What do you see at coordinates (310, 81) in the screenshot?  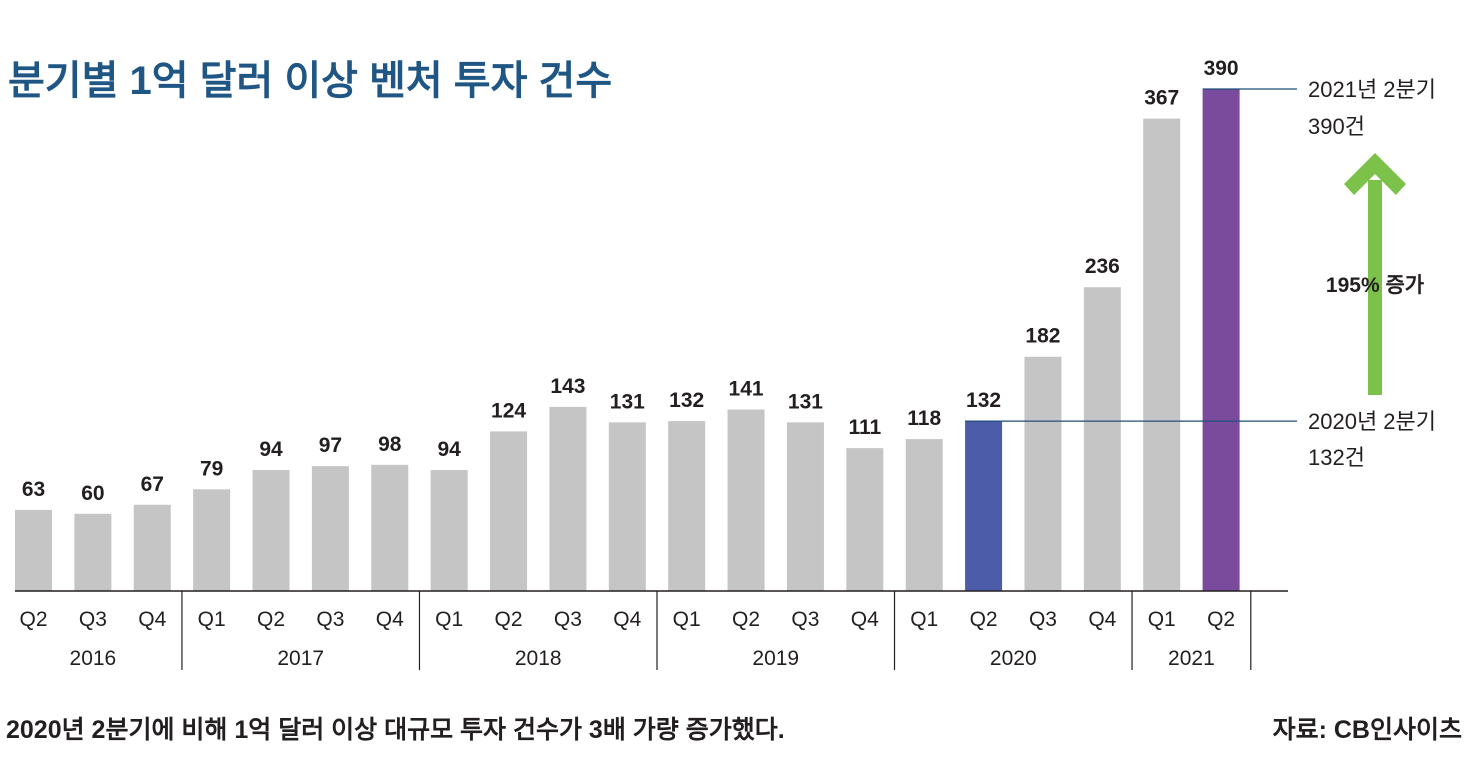 I see `chart-title: 분기별 1억 달러 이상 벤처 투자 건수` at bounding box center [310, 81].